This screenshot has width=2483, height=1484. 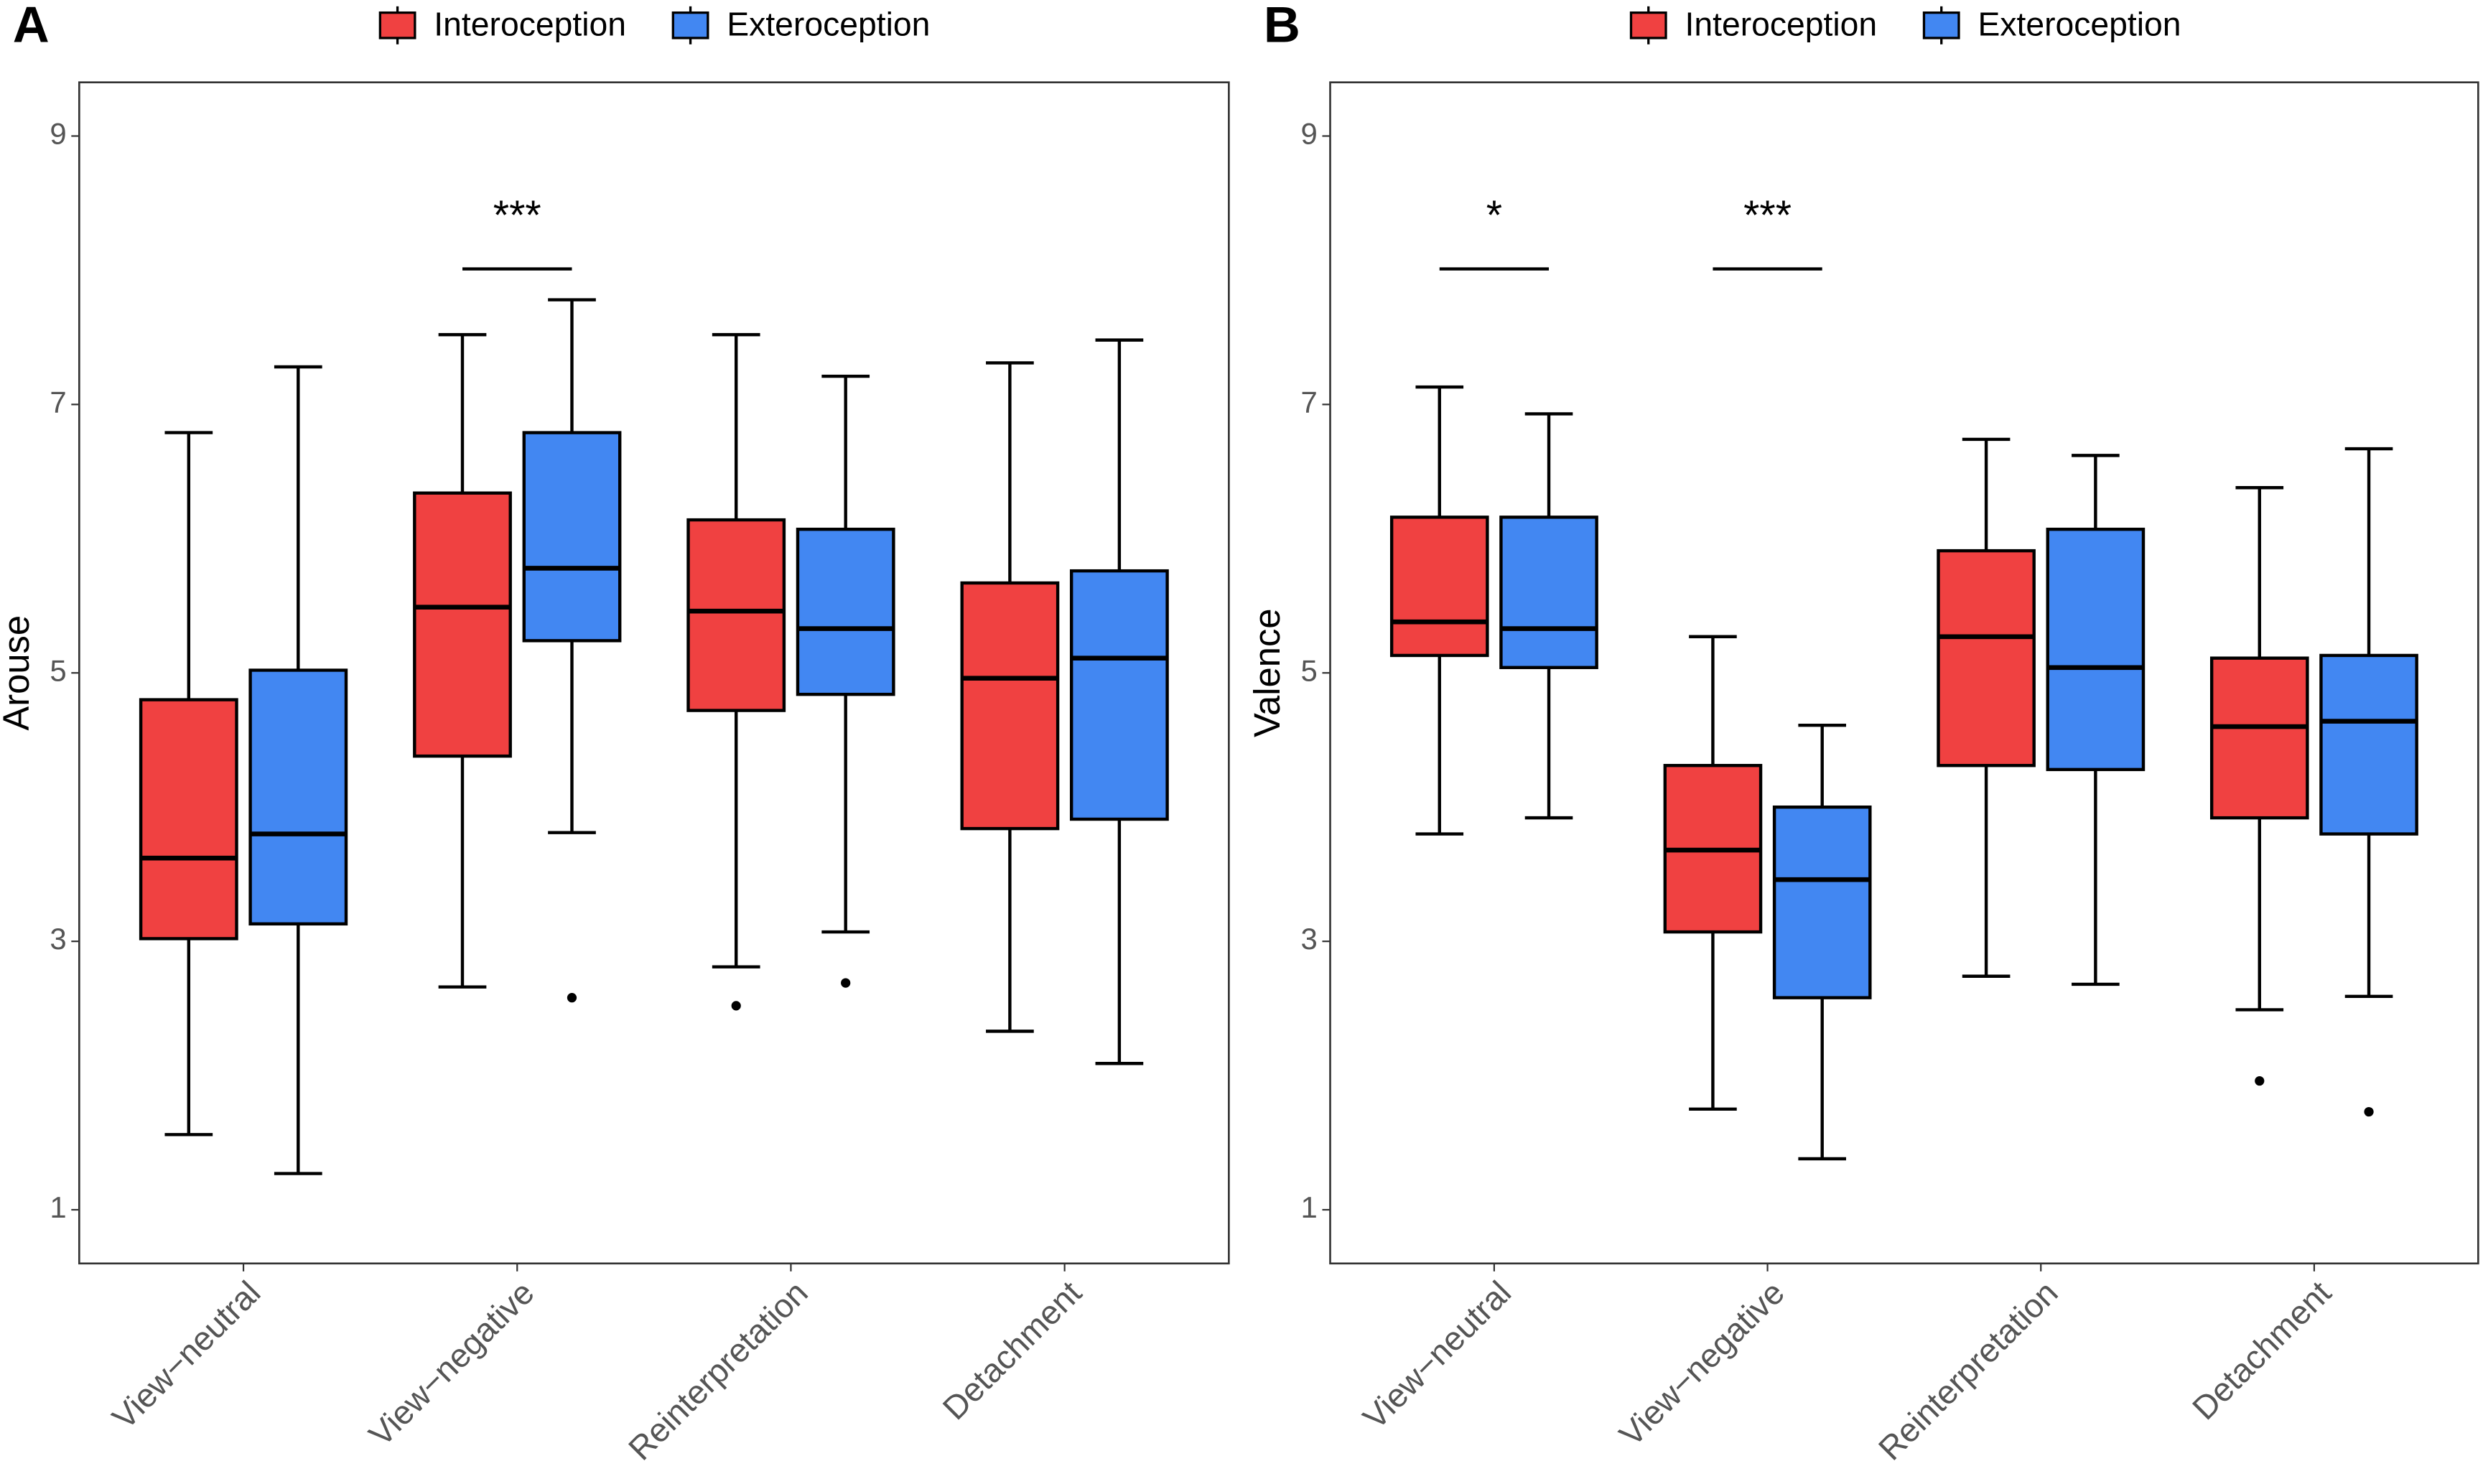 I want to click on panel-label: B, so click(x=1282, y=26).